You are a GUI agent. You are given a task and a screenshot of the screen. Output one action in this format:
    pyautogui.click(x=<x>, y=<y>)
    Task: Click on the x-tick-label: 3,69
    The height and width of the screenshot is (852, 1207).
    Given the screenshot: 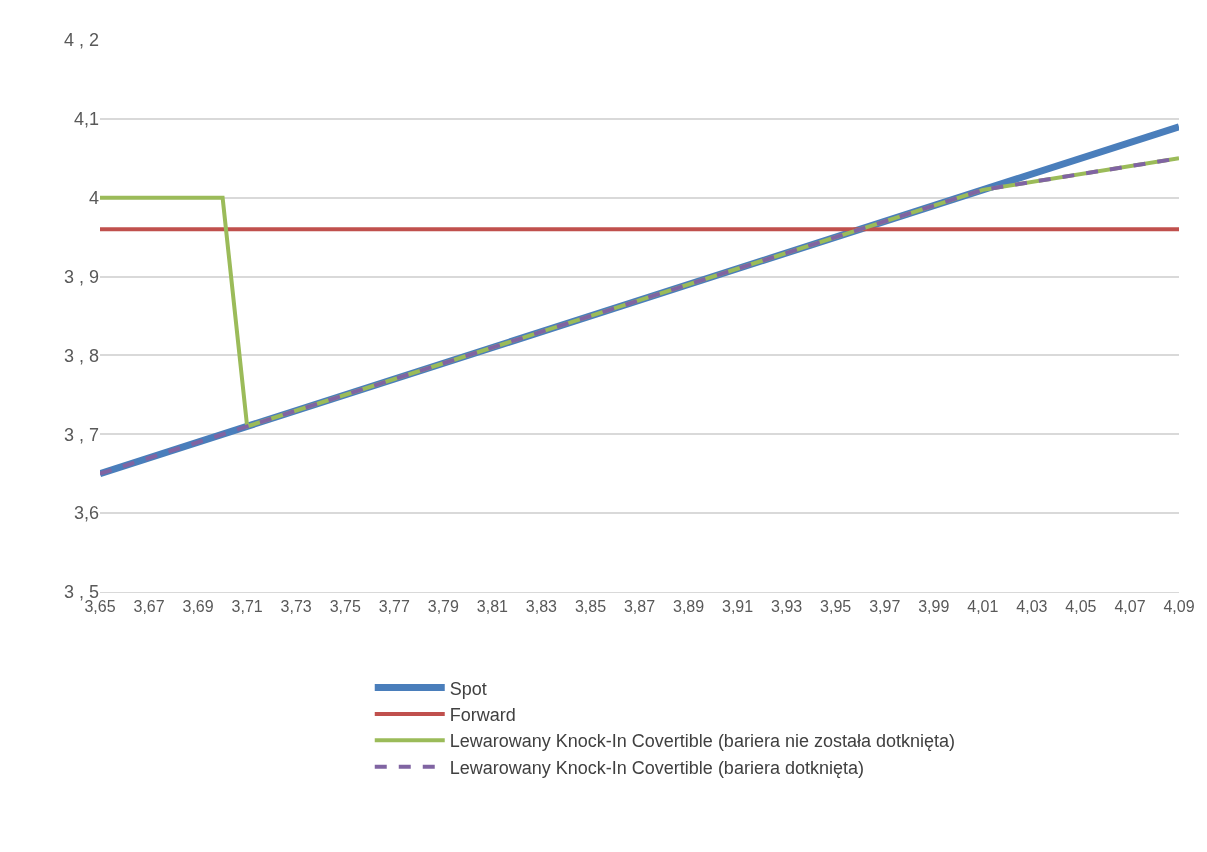 What is the action you would take?
    pyautogui.click(x=198, y=607)
    